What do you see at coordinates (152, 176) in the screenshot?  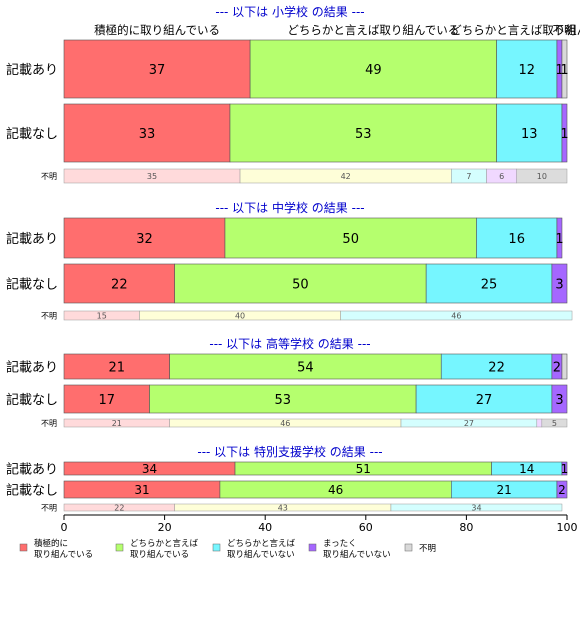 I see `unknown-value-label: 35` at bounding box center [152, 176].